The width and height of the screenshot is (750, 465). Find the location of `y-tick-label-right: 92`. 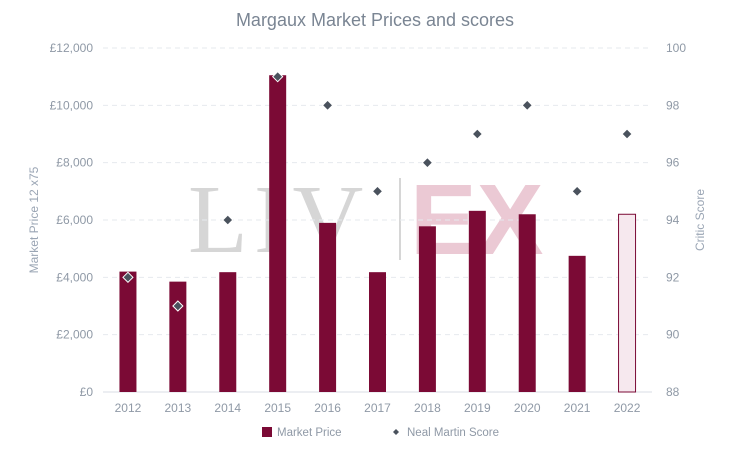

y-tick-label-right: 92 is located at coordinates (673, 277).